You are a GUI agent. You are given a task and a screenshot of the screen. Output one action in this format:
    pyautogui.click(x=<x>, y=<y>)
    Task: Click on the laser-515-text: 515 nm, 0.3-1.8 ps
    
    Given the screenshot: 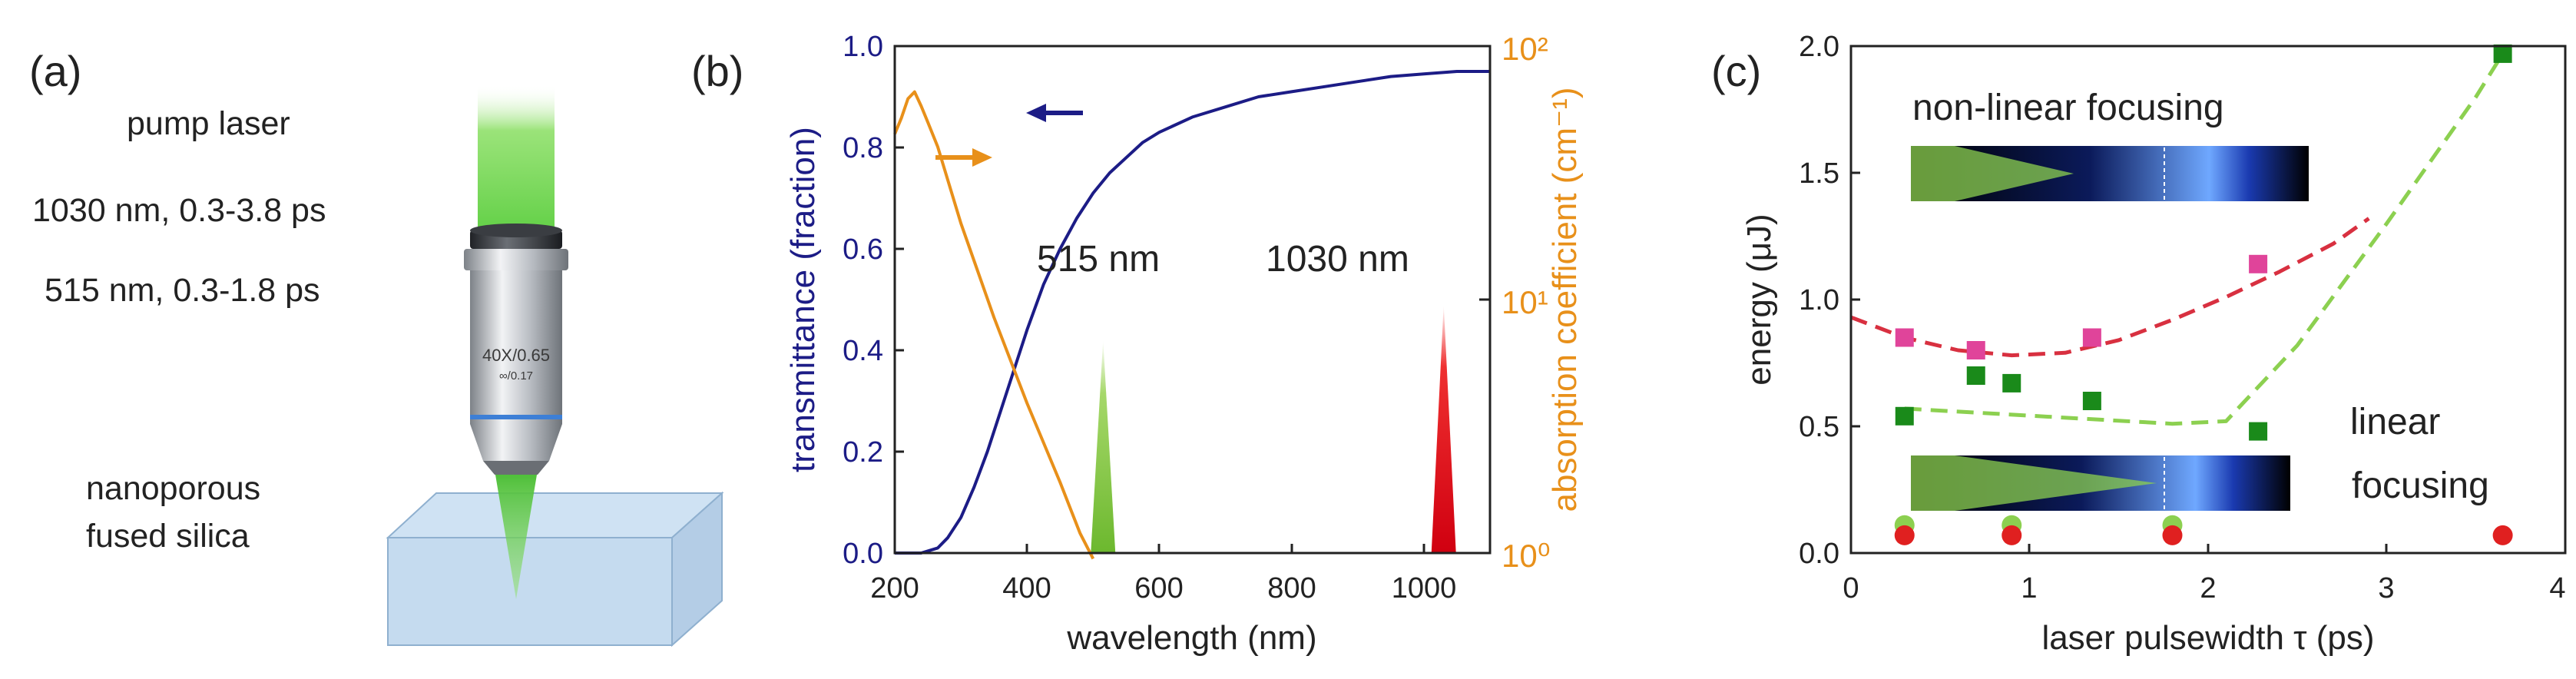 What is the action you would take?
    pyautogui.click(x=182, y=290)
    